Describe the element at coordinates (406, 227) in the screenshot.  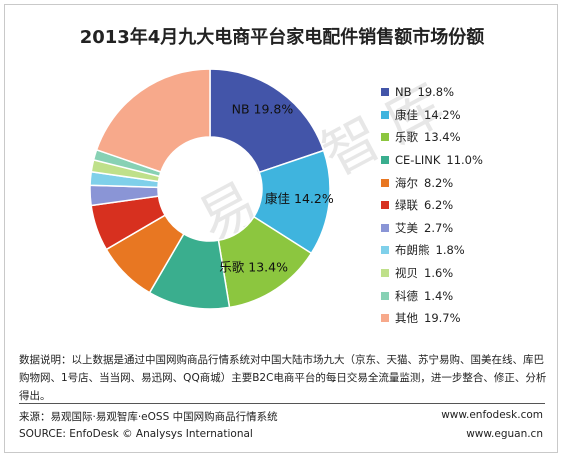
I see `legend-label: 艾美` at that location.